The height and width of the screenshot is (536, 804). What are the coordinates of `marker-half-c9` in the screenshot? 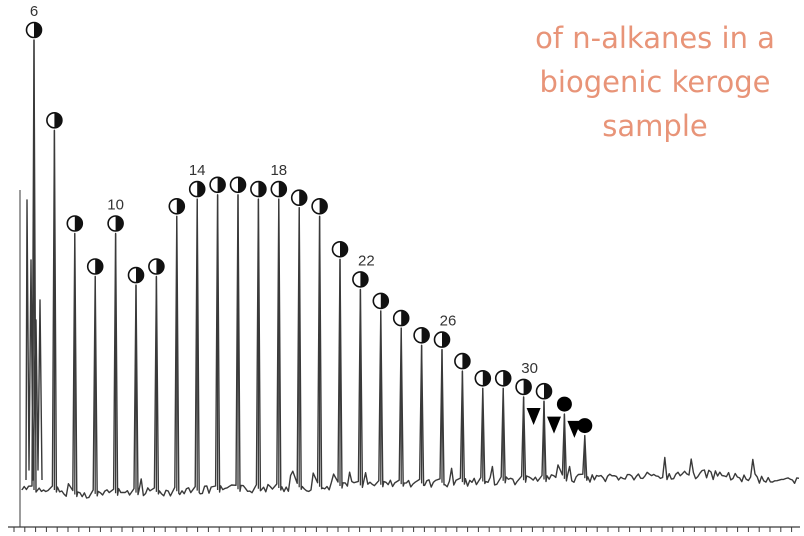 It's located at (95, 266).